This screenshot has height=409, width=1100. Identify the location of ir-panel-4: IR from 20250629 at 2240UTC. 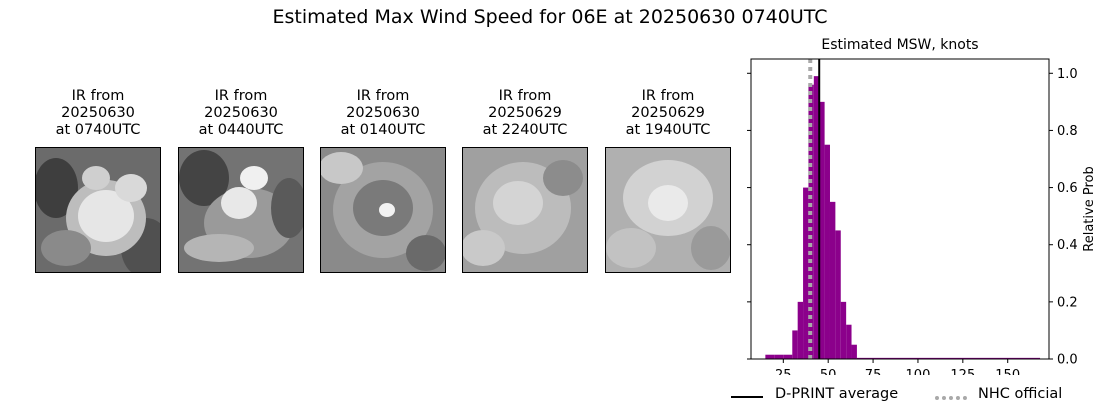
(525, 180).